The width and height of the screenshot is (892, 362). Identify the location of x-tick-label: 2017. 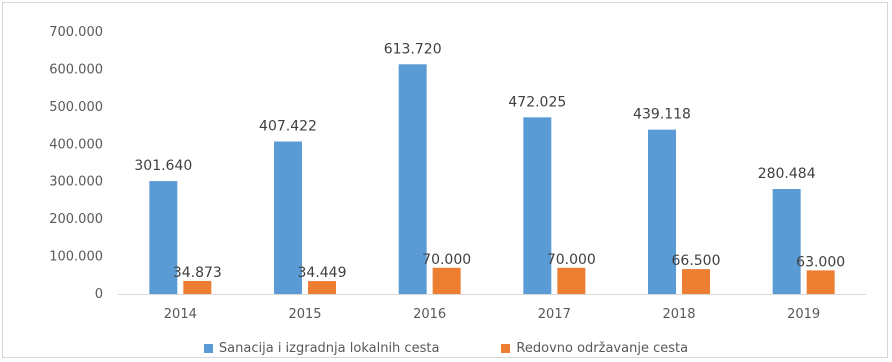
(554, 314).